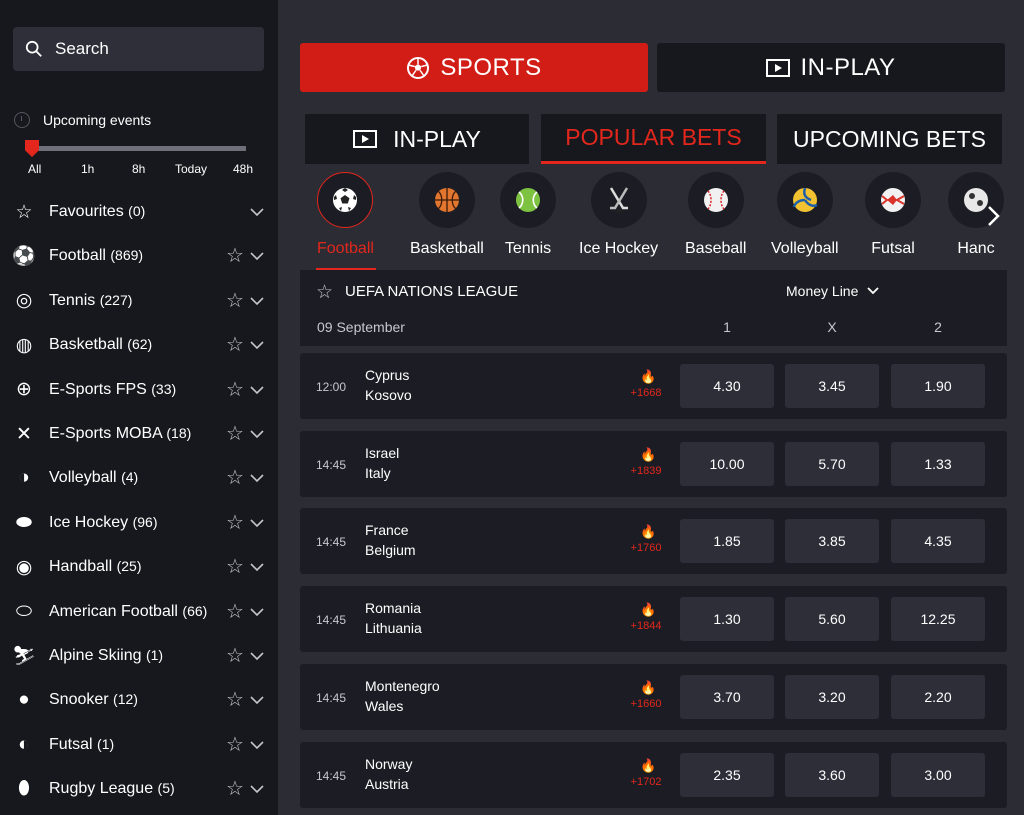 The image size is (1024, 815). I want to click on active-category-underline, so click(346, 269).